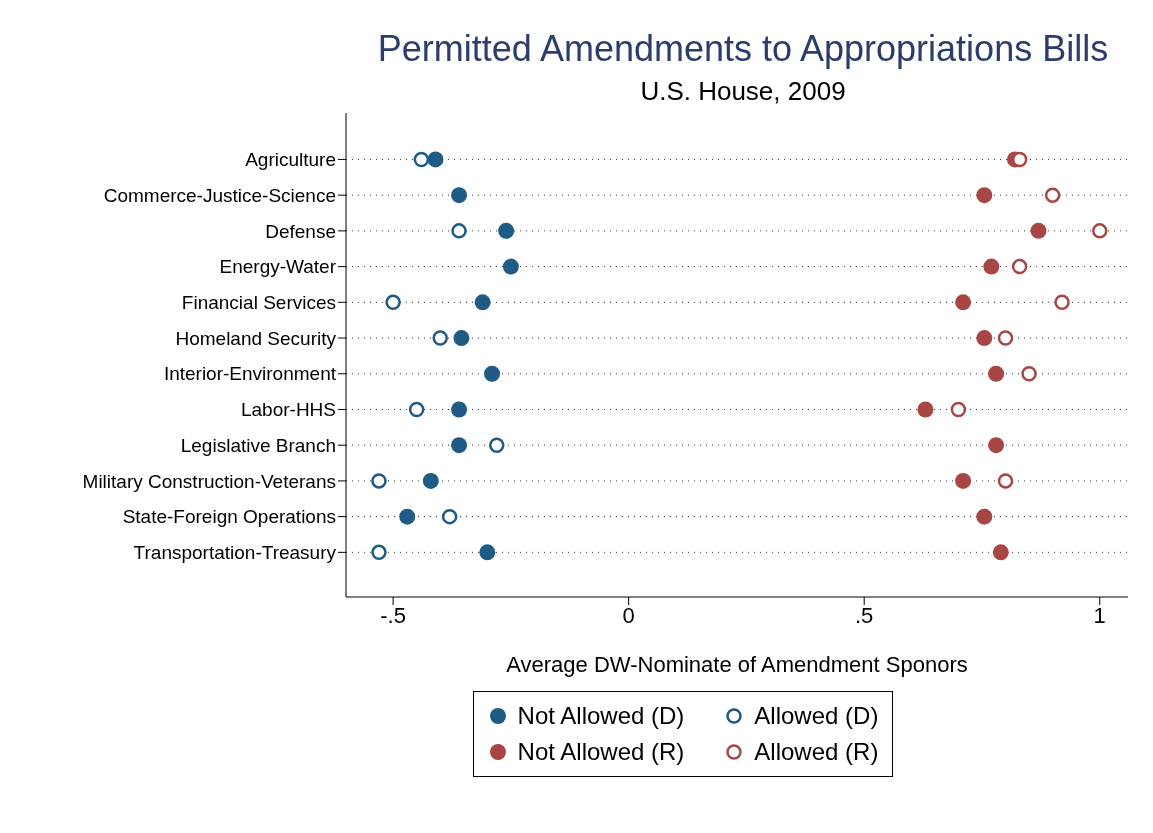 The height and width of the screenshot is (833, 1153). I want to click on y-tick-label: Transportation-Treasury, so click(235, 553).